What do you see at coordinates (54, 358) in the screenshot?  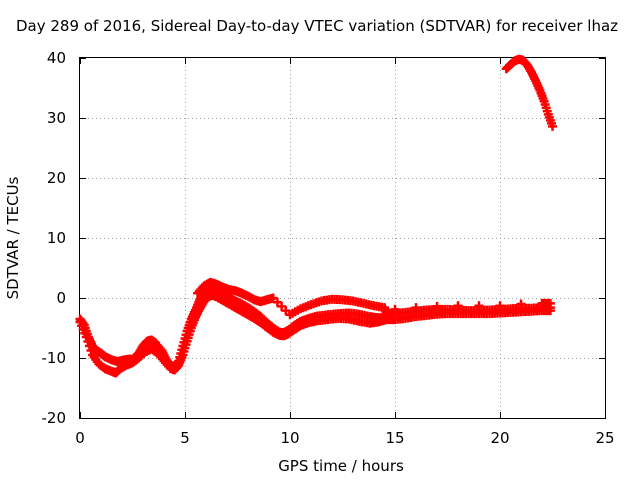 I see `y-tick-label: -10` at bounding box center [54, 358].